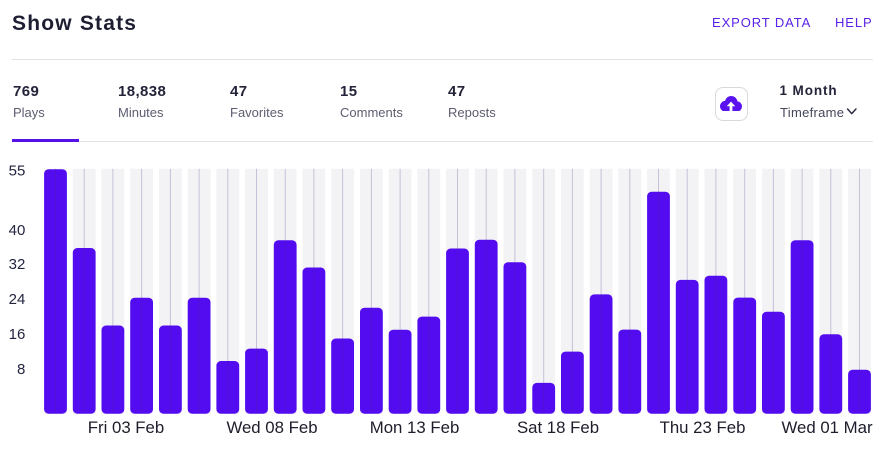  I want to click on svg-text: Fri 03 Feb, so click(126, 427).